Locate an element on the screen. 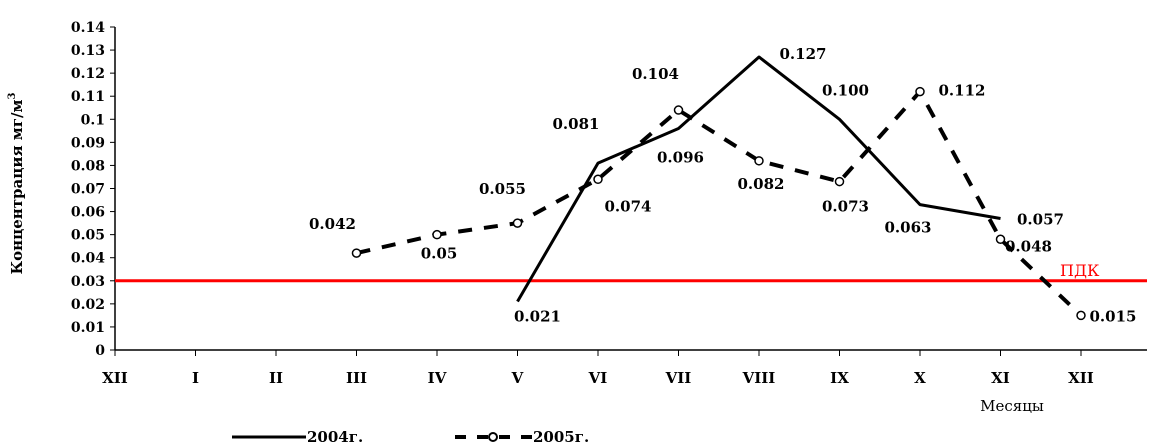 This screenshot has height=448, width=1149. y-tick-label: 0.05 is located at coordinates (88, 236).